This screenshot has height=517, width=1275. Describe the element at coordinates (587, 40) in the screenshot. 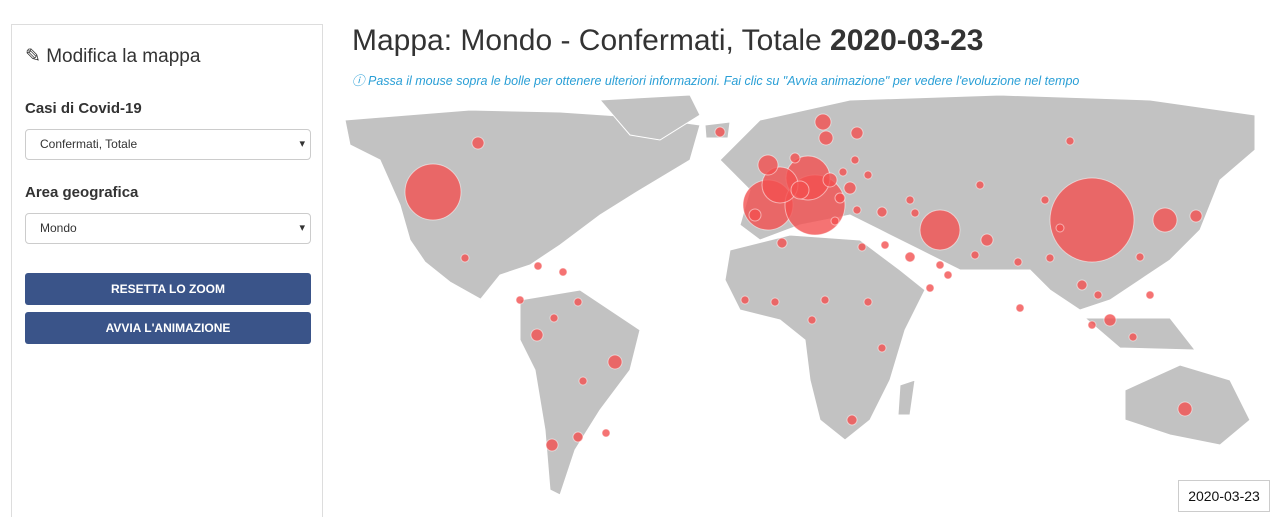

I see `title-text: Mappa: Mondo - Confermati, Totale` at that location.